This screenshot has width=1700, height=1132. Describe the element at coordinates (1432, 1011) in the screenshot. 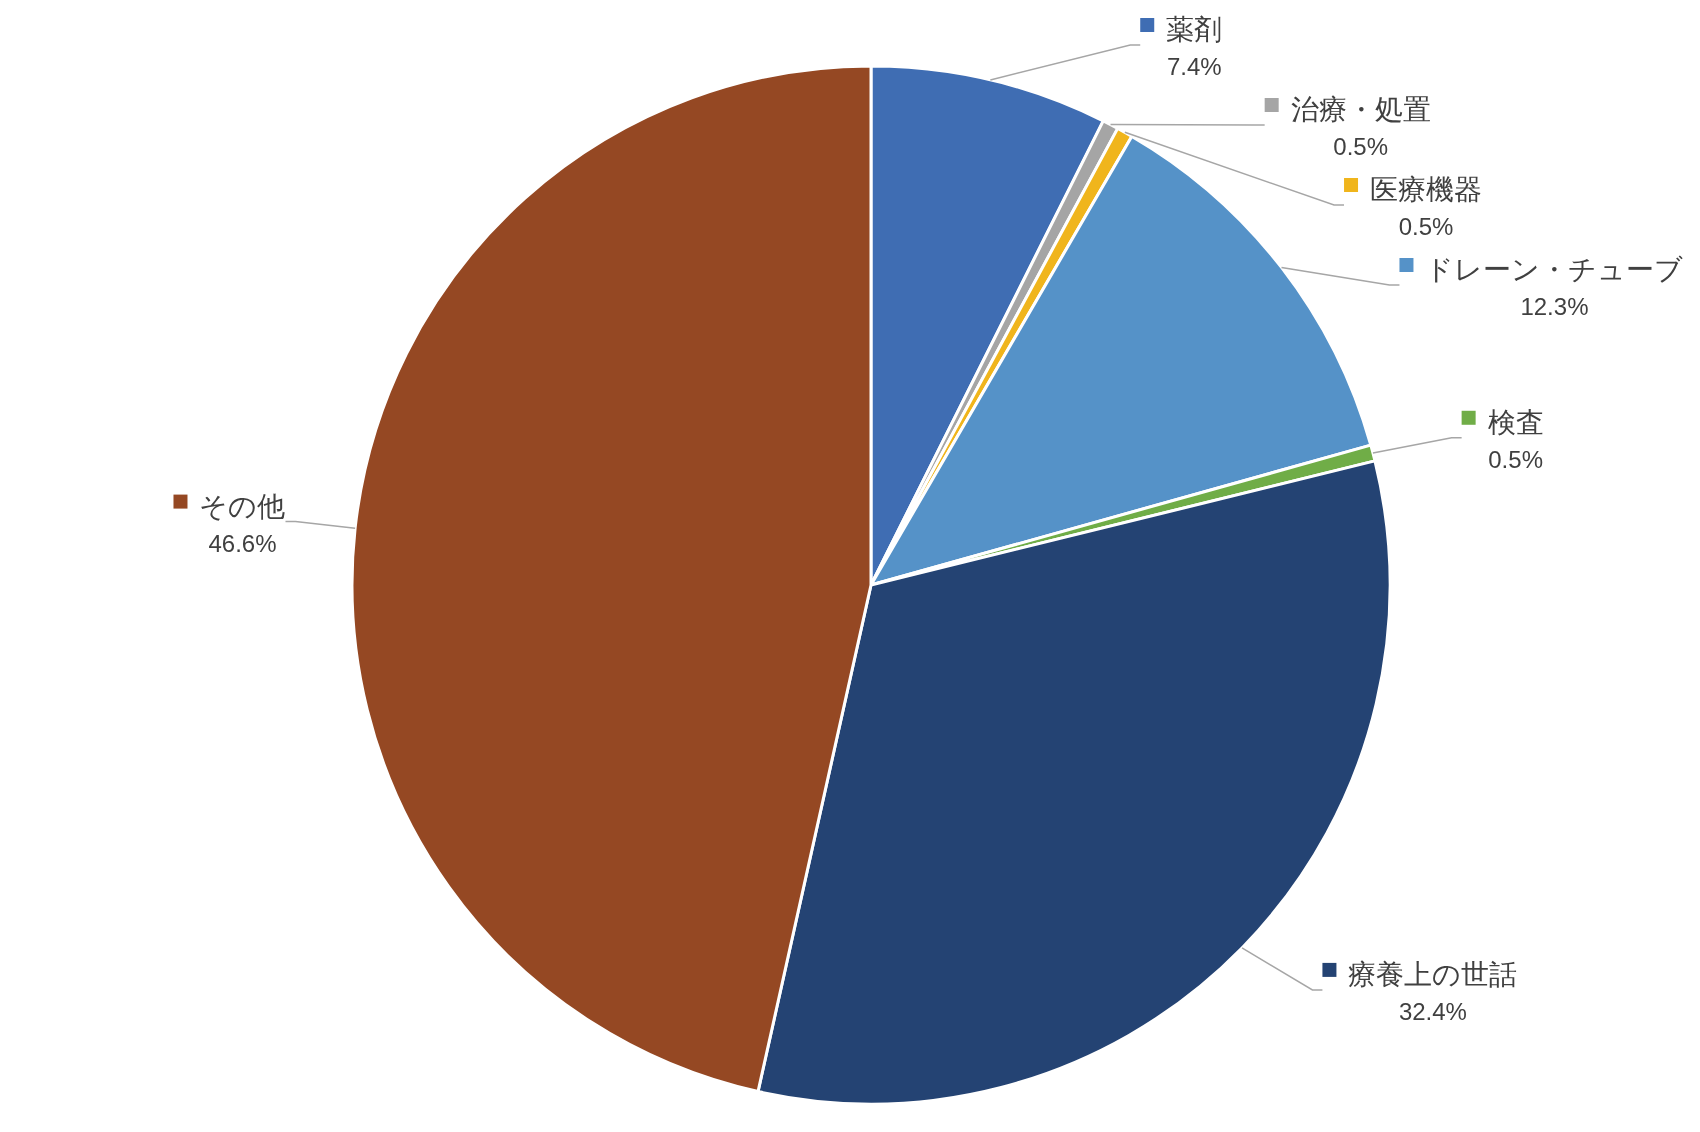

I see `data-label: 32.4%` at that location.